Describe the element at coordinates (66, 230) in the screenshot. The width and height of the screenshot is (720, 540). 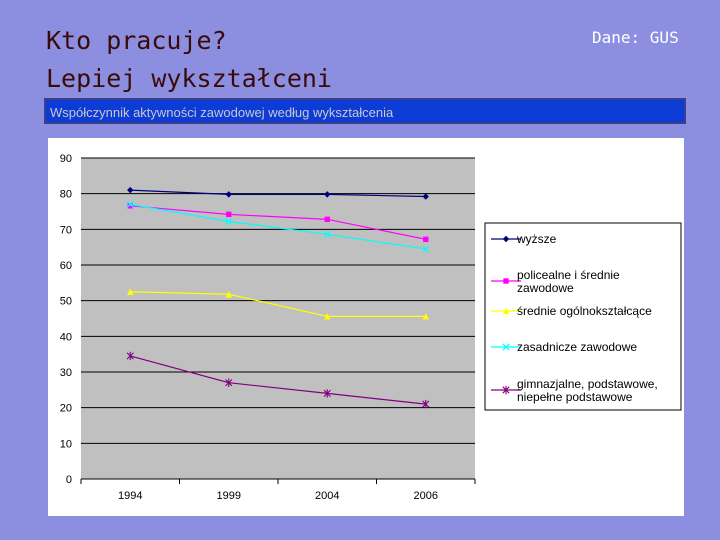
I see `y-tick-label: 70` at that location.